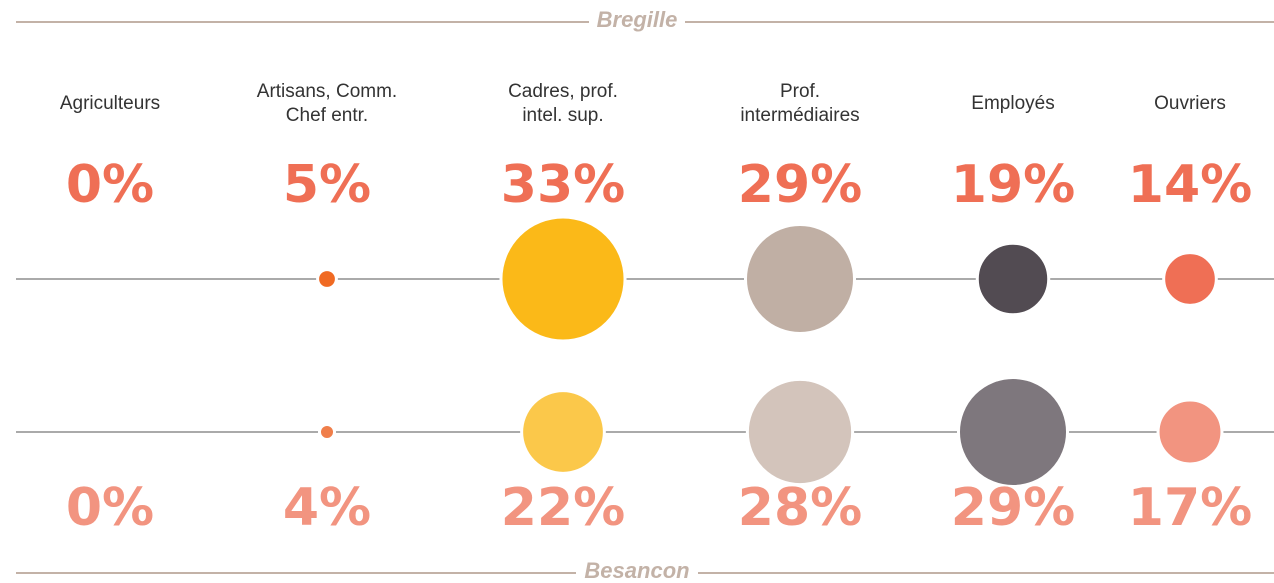 This screenshot has height=583, width=1274. I want to click on value-label: 17%, so click(1190, 508).